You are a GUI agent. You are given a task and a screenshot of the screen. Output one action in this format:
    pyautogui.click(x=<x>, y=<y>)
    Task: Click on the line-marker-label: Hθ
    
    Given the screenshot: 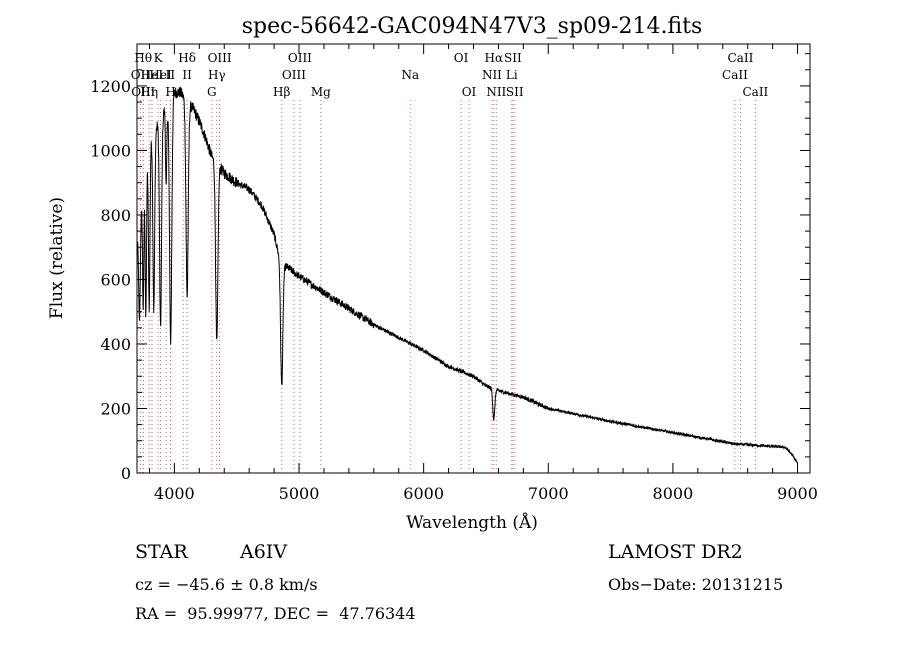 What is the action you would take?
    pyautogui.click(x=143, y=58)
    